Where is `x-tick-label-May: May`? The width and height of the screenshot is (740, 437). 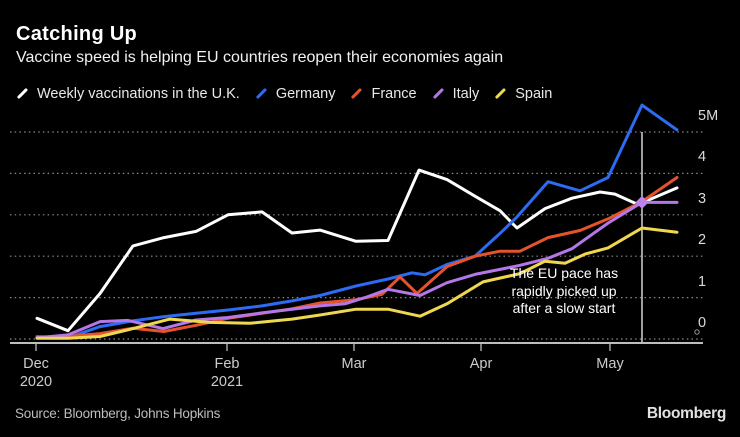
x-tick-label-May: May is located at coordinates (610, 364).